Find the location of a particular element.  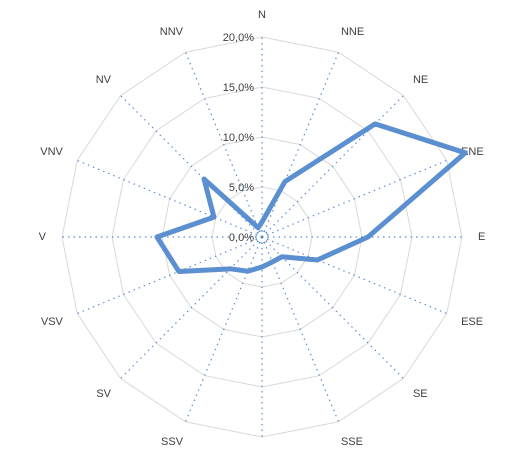

category-label: VNV is located at coordinates (51, 152).